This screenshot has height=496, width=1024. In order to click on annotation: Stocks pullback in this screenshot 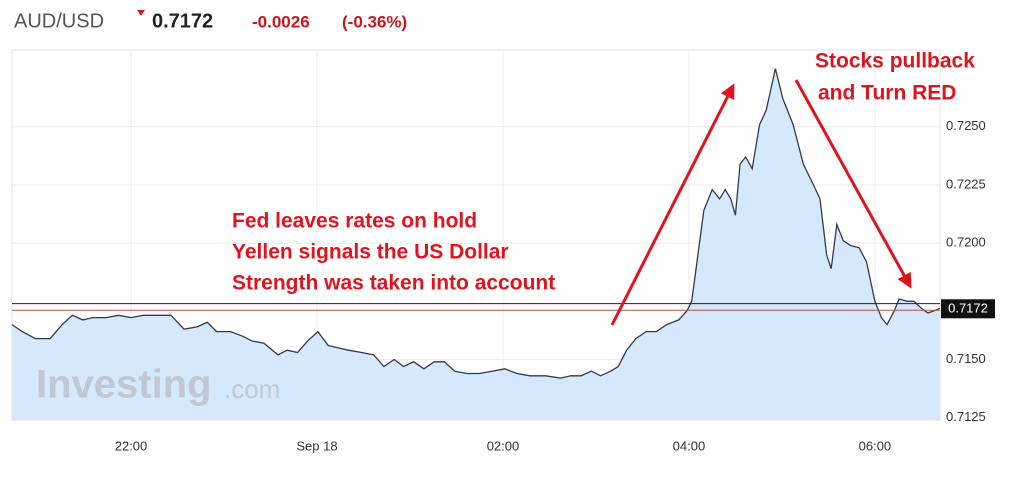, I will do `click(895, 61)`.